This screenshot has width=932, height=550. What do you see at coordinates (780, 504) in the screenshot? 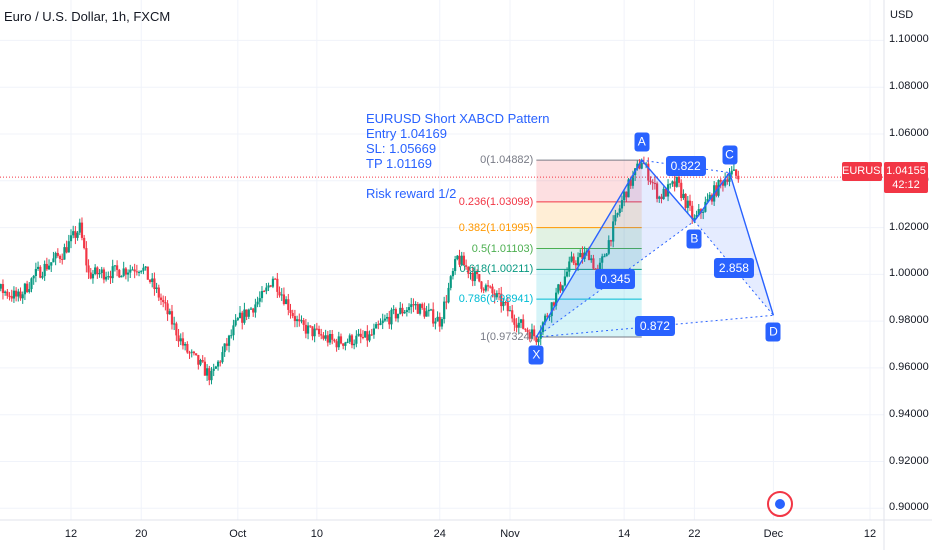
I see `tradingview-logo-icon` at bounding box center [780, 504].